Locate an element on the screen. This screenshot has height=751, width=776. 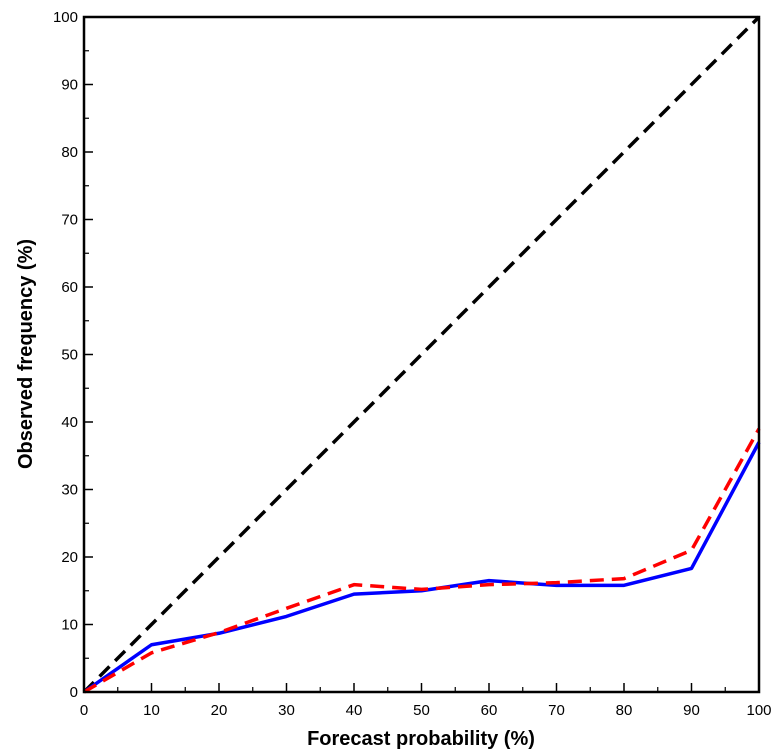
y-tick-label: 40 is located at coordinates (69, 422).